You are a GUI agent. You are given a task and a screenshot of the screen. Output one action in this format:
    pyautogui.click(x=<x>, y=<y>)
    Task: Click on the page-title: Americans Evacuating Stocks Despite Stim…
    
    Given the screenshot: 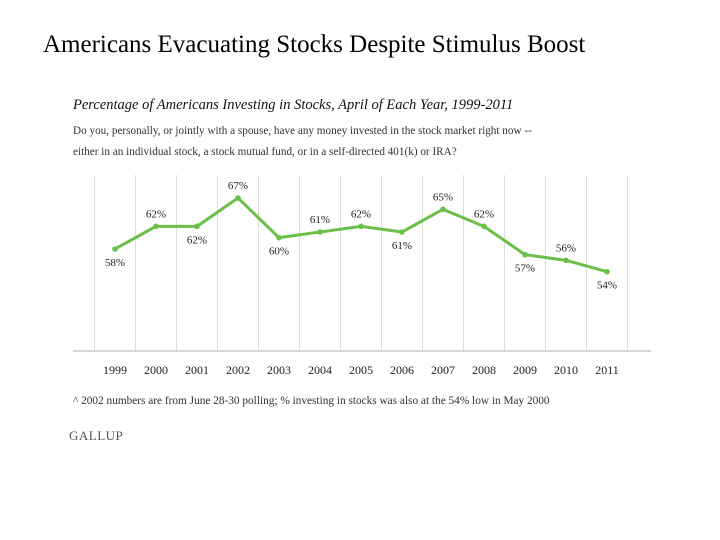 What is the action you would take?
    pyautogui.click(x=314, y=44)
    